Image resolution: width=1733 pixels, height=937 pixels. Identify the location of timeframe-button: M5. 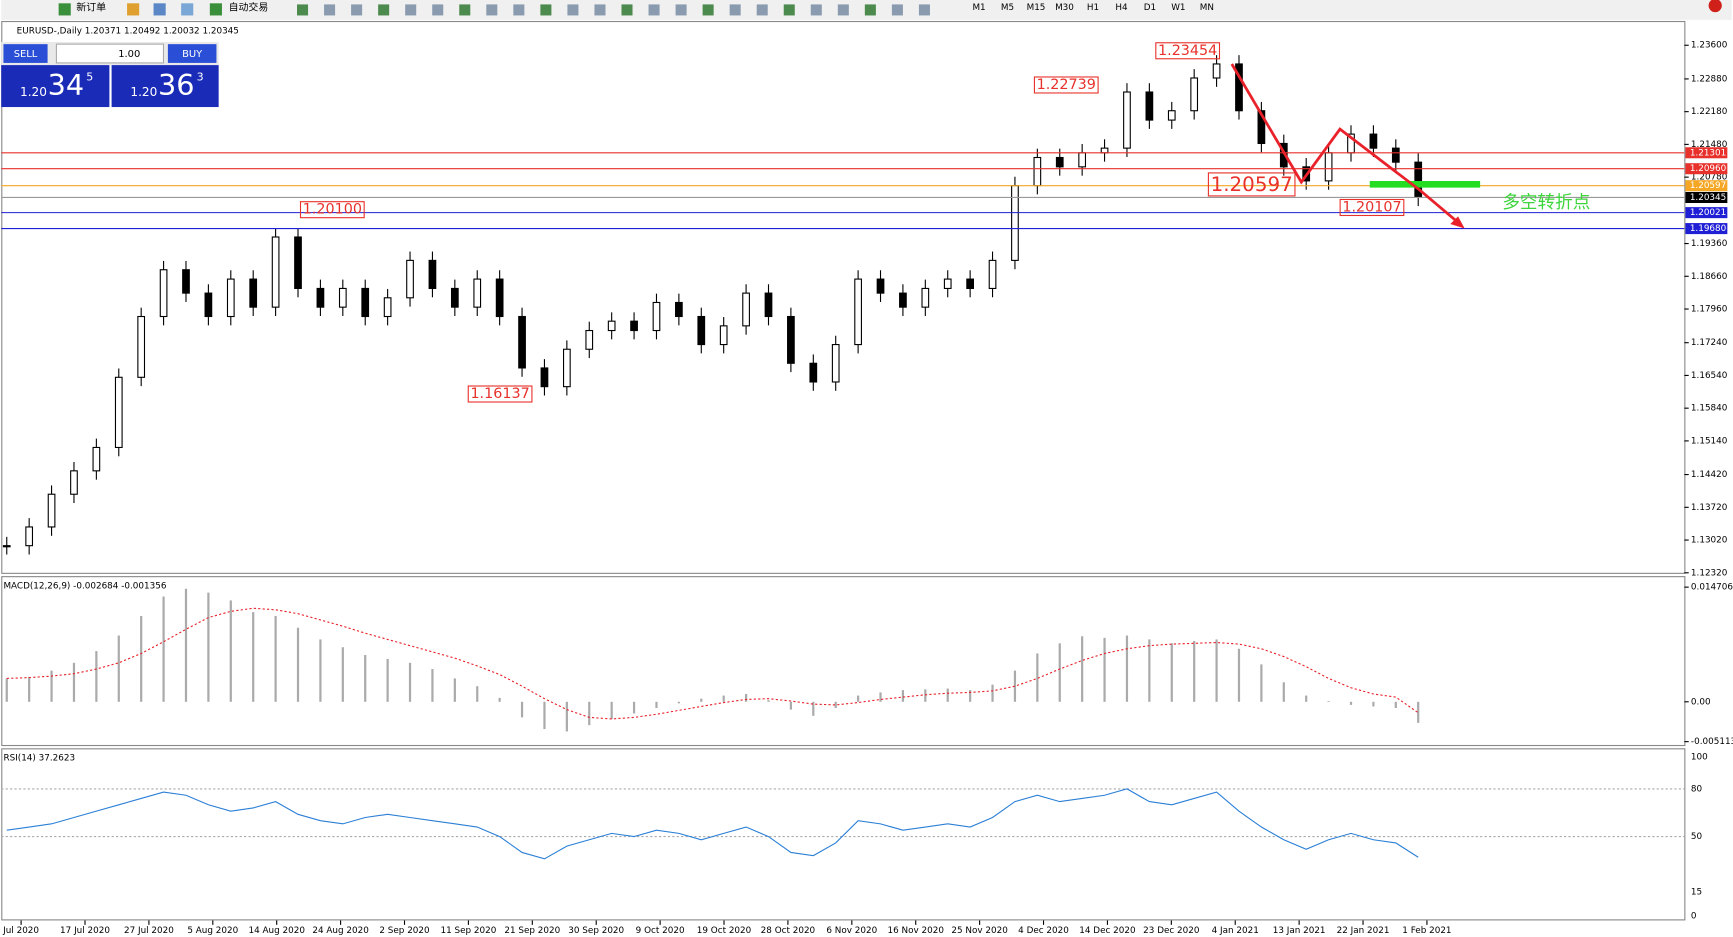
(1007, 8).